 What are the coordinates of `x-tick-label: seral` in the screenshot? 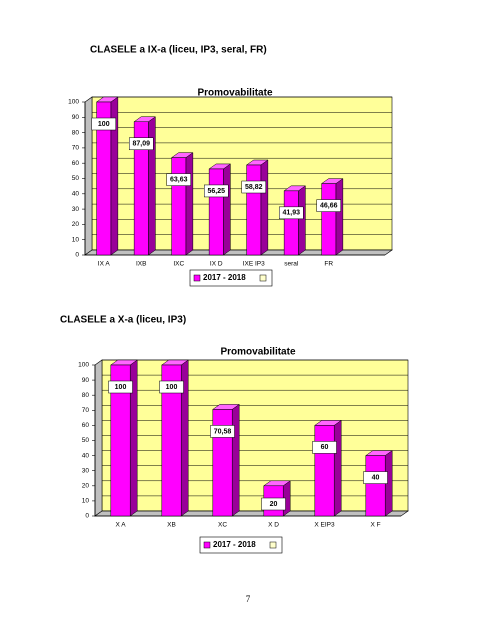 It's located at (291, 264).